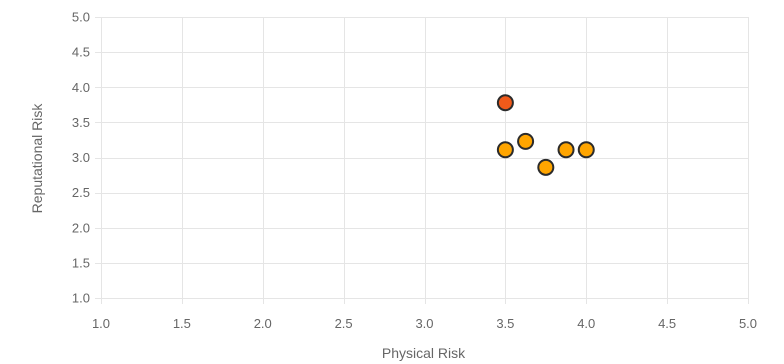  What do you see at coordinates (263, 323) in the screenshot?
I see `x-tick-label: 2.0` at bounding box center [263, 323].